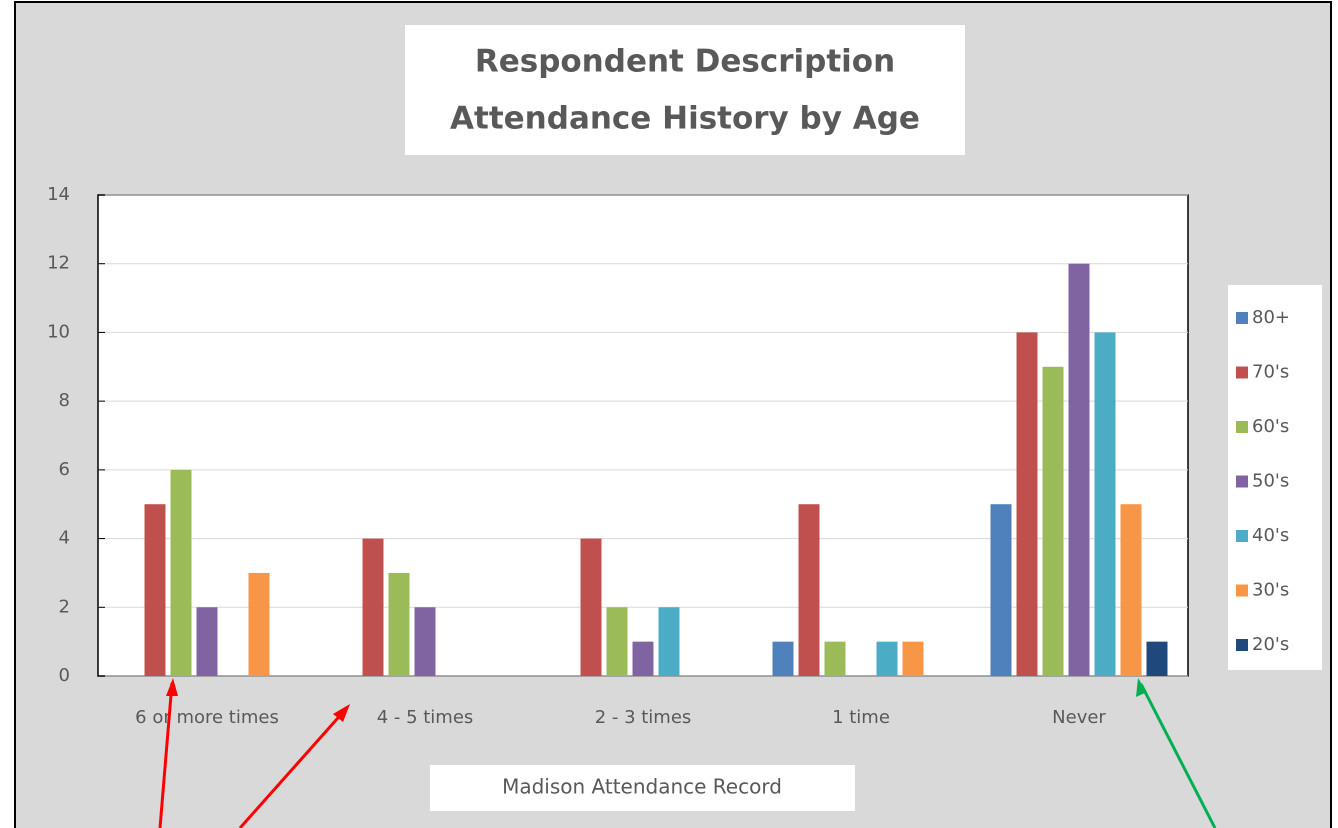  What do you see at coordinates (58, 263) in the screenshot?
I see `y-tick-label: 12` at bounding box center [58, 263].